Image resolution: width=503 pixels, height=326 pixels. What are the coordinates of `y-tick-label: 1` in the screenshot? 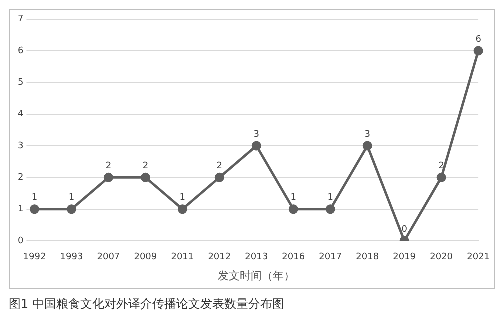 It's located at (21, 209).